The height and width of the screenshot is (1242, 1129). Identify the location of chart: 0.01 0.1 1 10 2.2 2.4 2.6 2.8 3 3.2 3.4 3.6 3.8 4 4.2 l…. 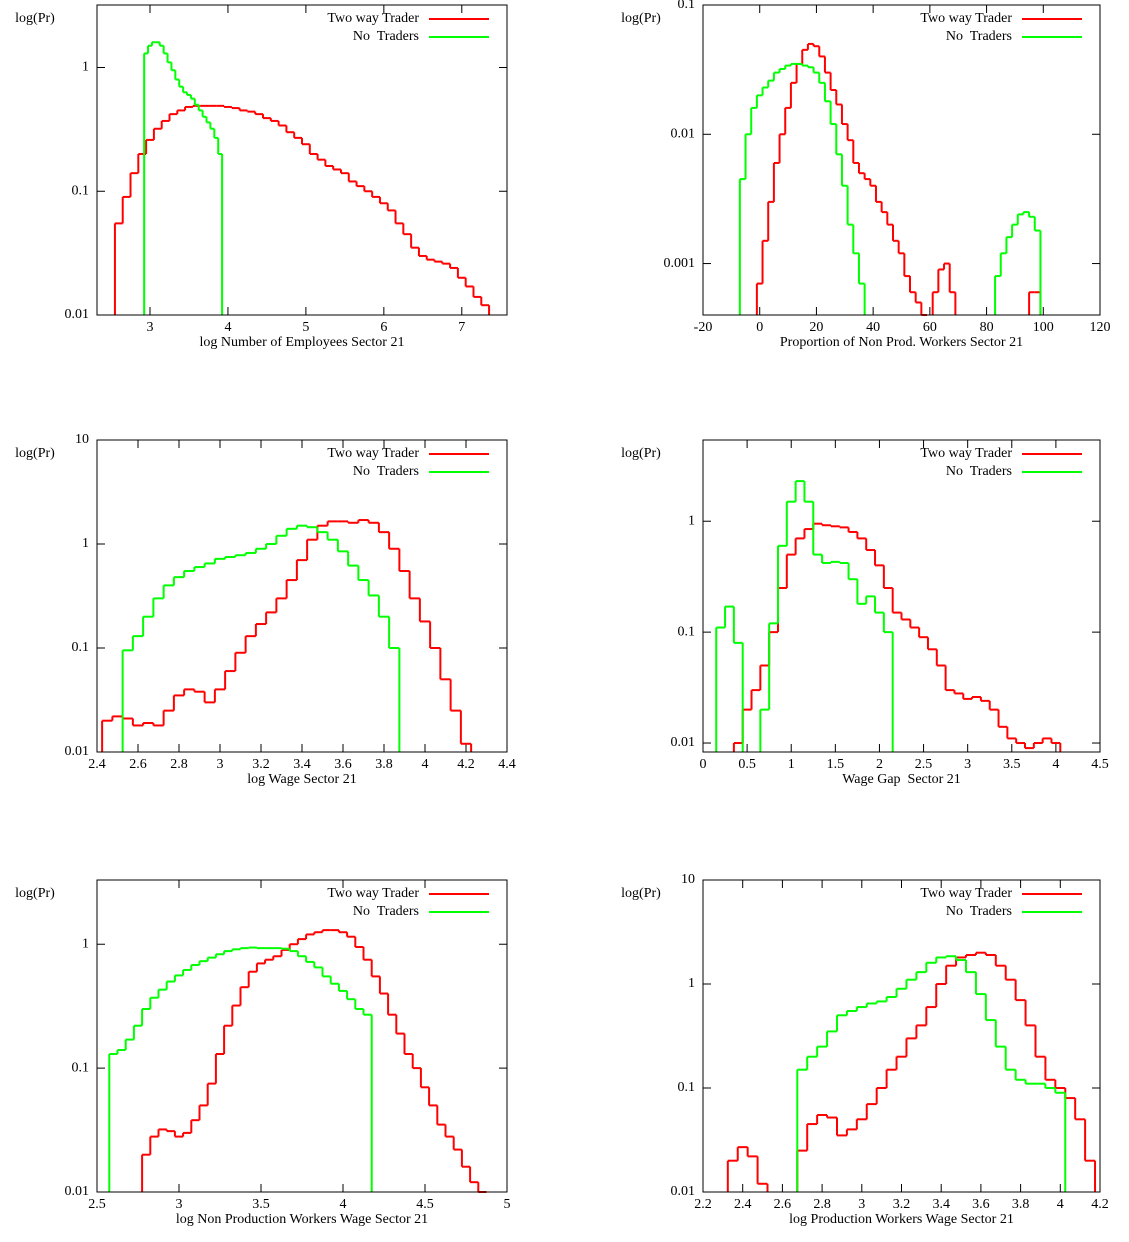
(865, 1049).